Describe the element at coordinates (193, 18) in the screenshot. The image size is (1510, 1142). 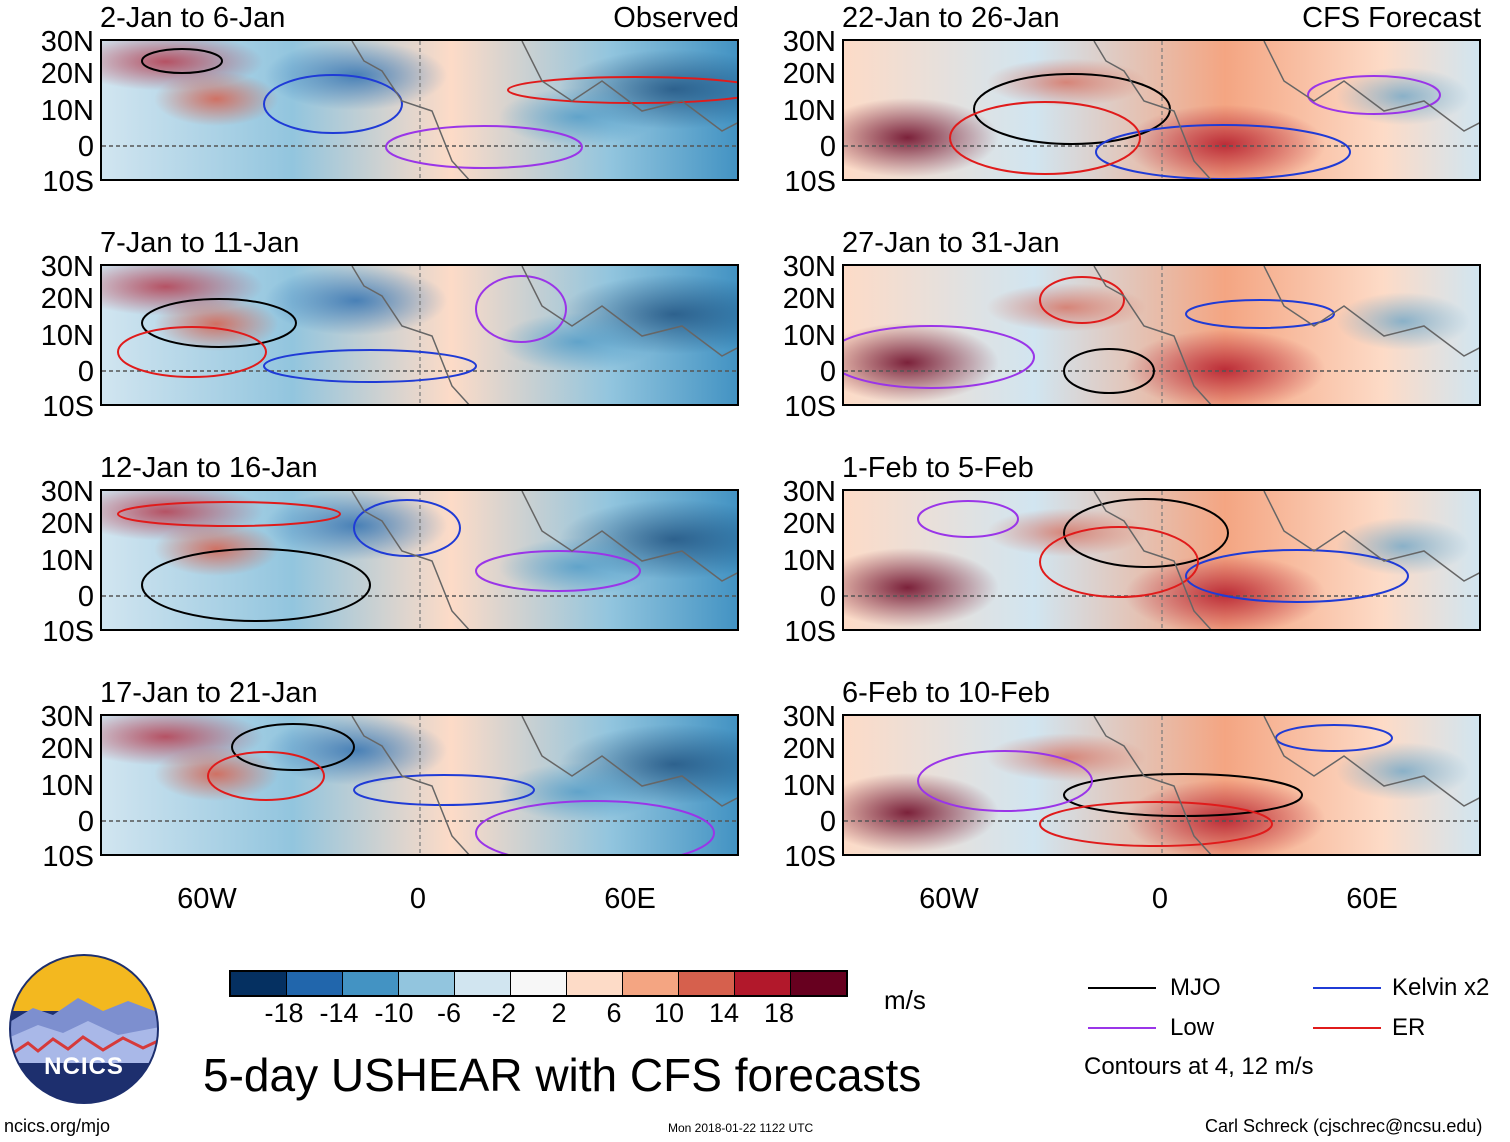
I see `panel-title: 2-Jan to 6-Jan` at that location.